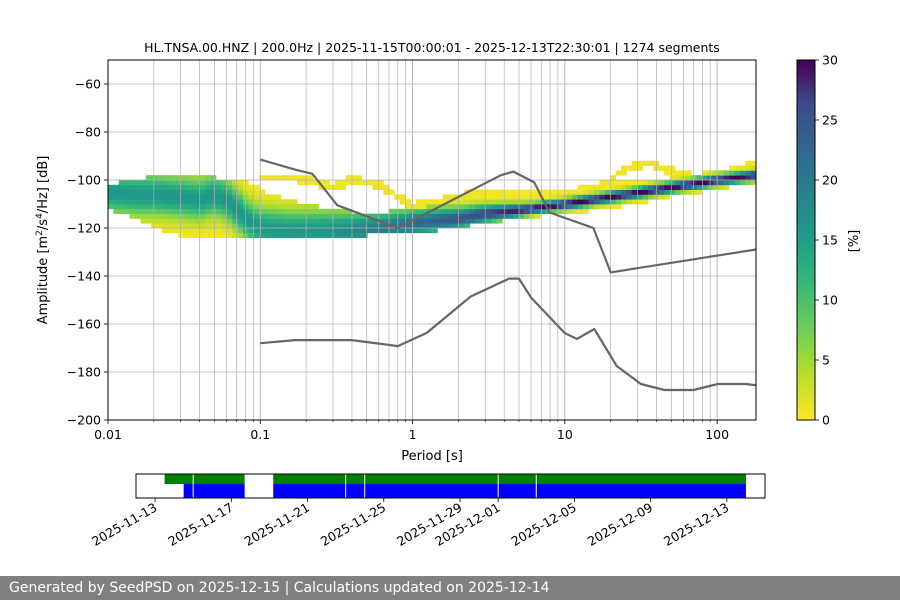 The height and width of the screenshot is (600, 900). What do you see at coordinates (87, 252) in the screenshot?
I see `y-axis: −200 −180 −160 −140 −120 −100 −80 −60` at bounding box center [87, 252].